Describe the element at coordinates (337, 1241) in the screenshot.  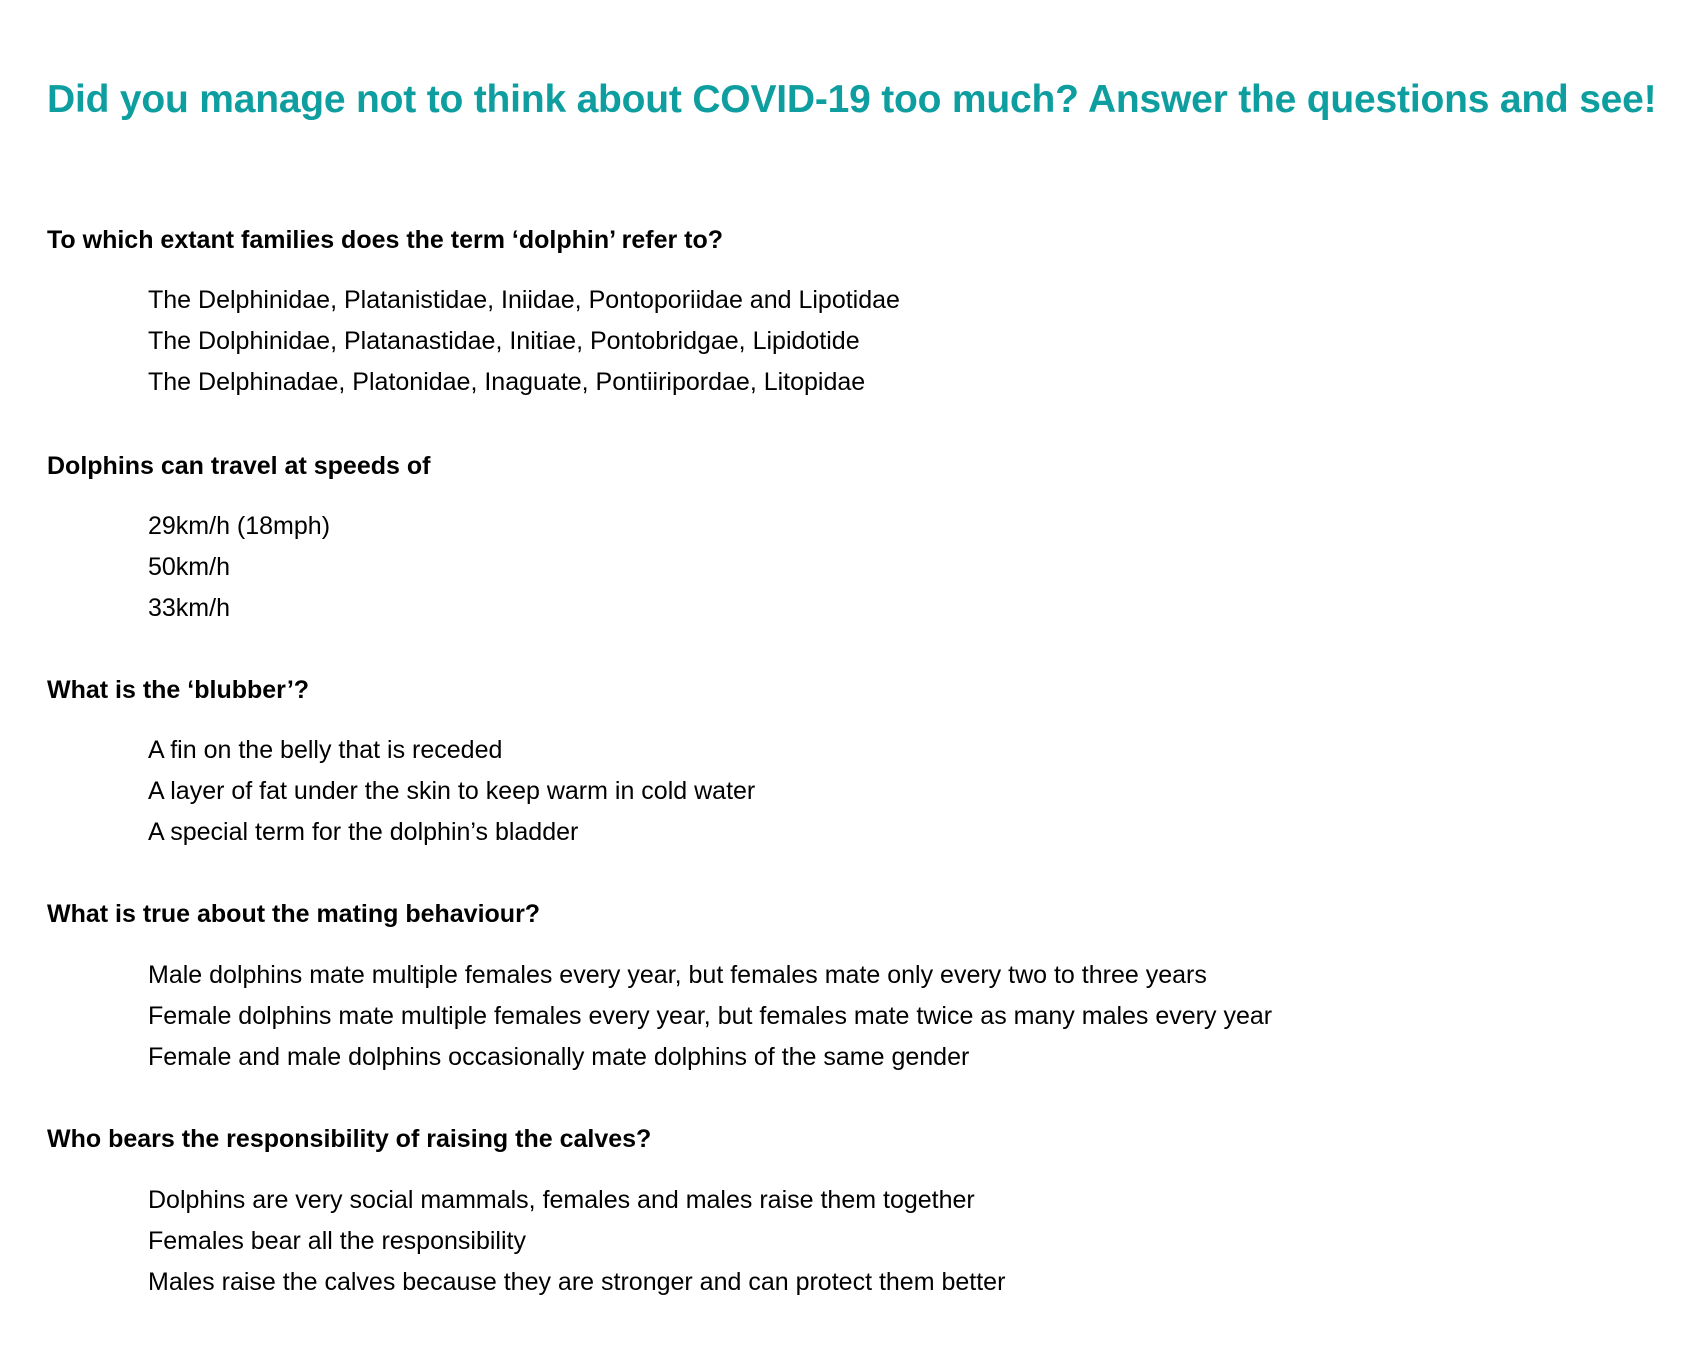
I see `answer-option: Females bear all the responsibility` at that location.